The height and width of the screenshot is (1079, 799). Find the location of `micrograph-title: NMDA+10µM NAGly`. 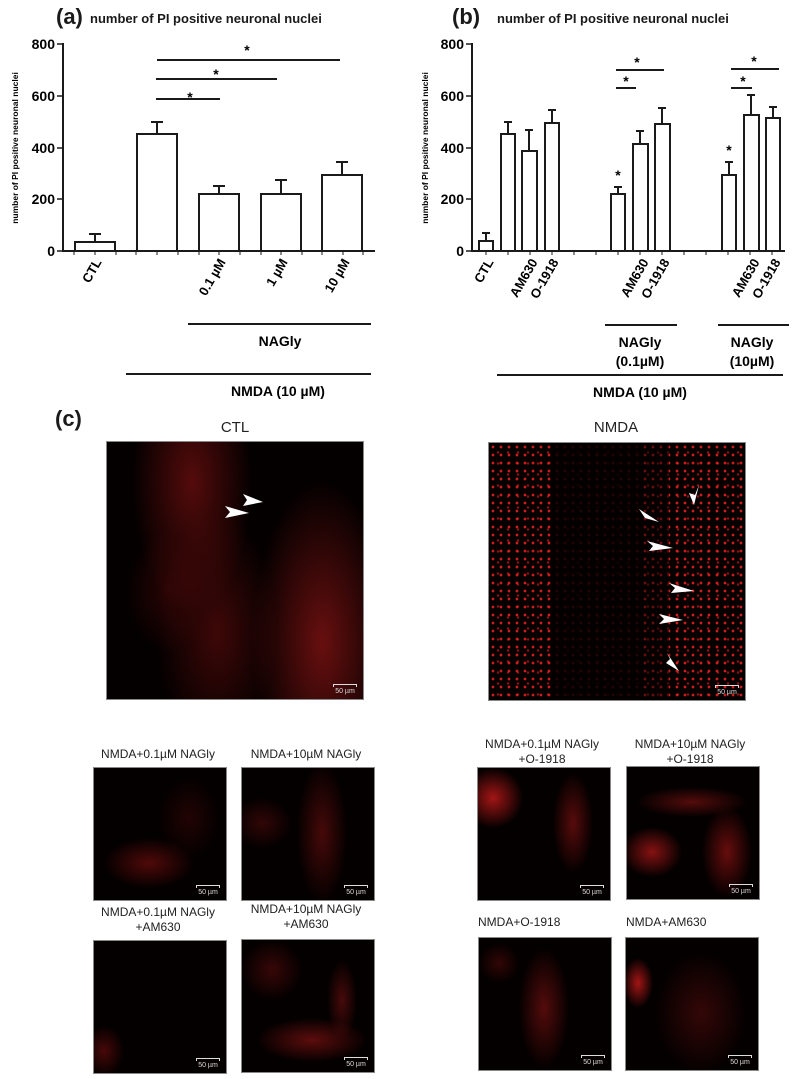

micrograph-title: NMDA+10µM NAGly is located at coordinates (306, 754).